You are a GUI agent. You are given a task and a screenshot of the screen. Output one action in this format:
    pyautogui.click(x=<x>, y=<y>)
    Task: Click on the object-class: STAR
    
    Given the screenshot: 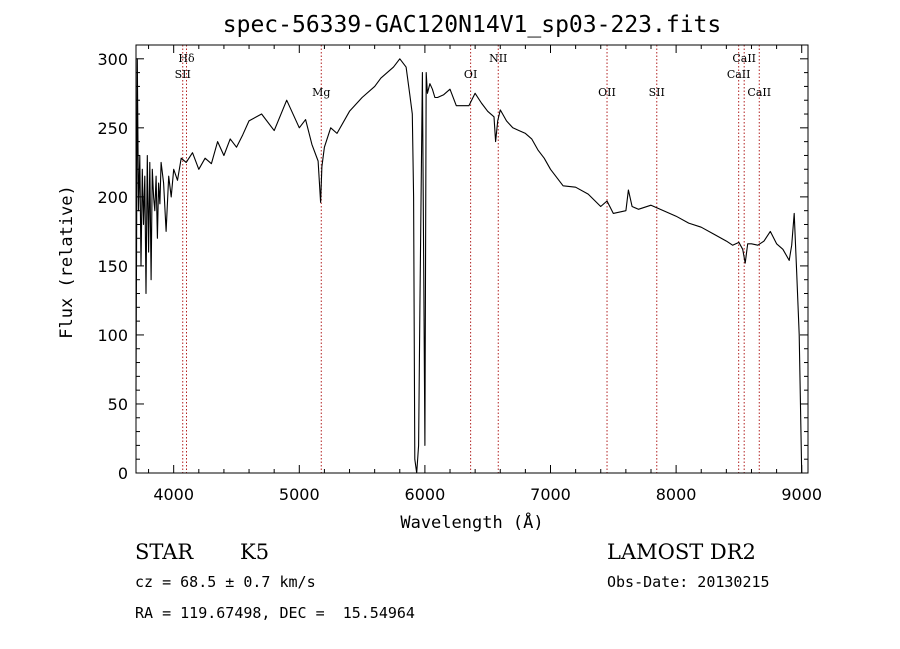 What is the action you would take?
    pyautogui.click(x=164, y=552)
    